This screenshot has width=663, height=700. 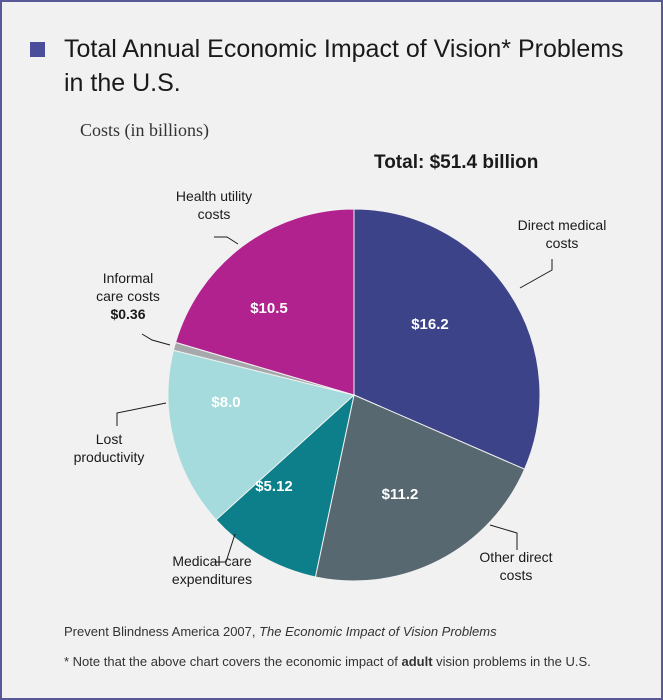 What do you see at coordinates (162, 631) in the screenshot?
I see `source-prefix: Prevent Blindness America 2007,` at bounding box center [162, 631].